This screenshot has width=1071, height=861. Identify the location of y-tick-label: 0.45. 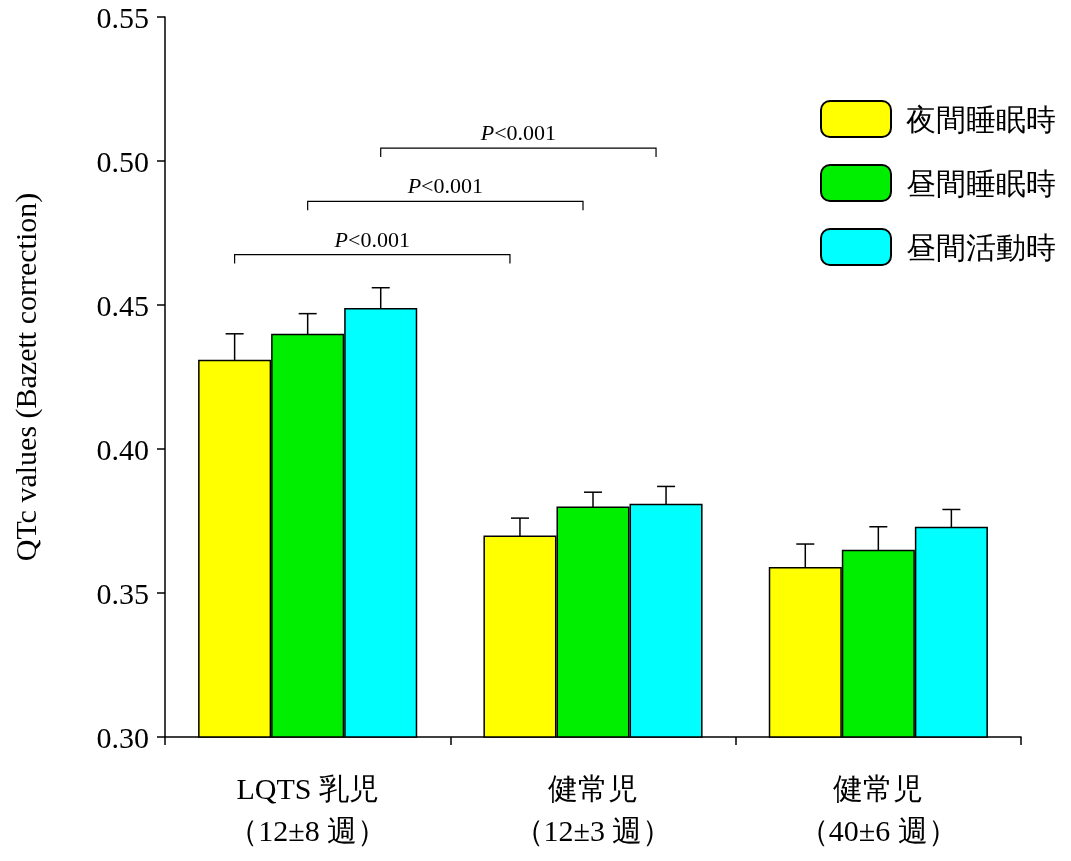
(122, 305).